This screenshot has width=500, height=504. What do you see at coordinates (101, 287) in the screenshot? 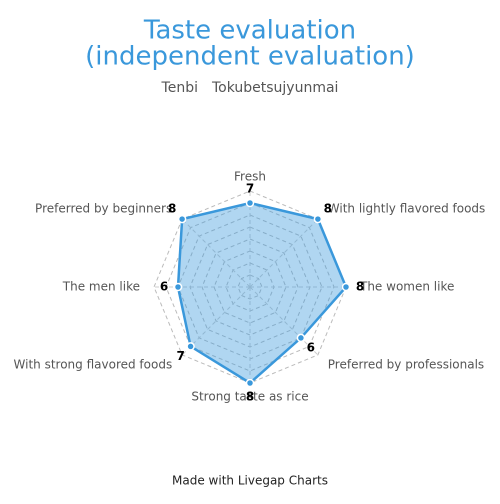
I see `axis-label: The men like` at bounding box center [101, 287].